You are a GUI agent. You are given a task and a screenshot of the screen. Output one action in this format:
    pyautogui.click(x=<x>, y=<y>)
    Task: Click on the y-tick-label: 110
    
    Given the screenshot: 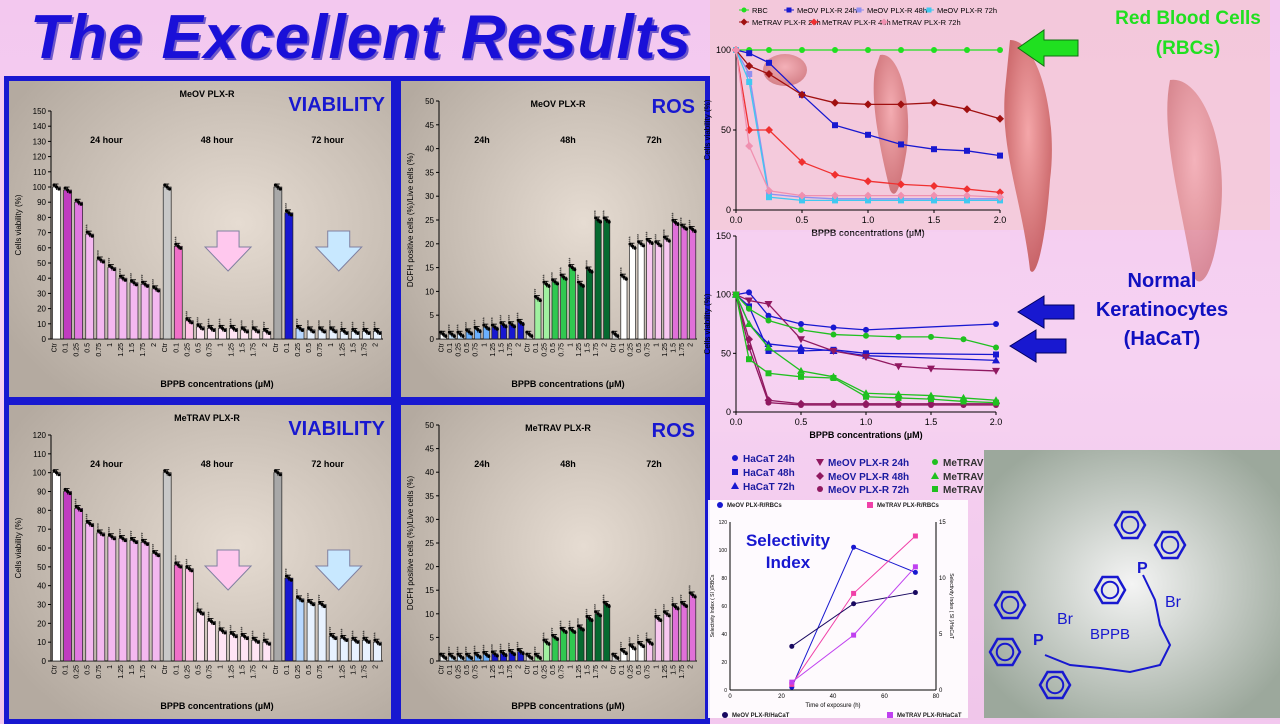 What is the action you would take?
    pyautogui.click(x=39, y=454)
    